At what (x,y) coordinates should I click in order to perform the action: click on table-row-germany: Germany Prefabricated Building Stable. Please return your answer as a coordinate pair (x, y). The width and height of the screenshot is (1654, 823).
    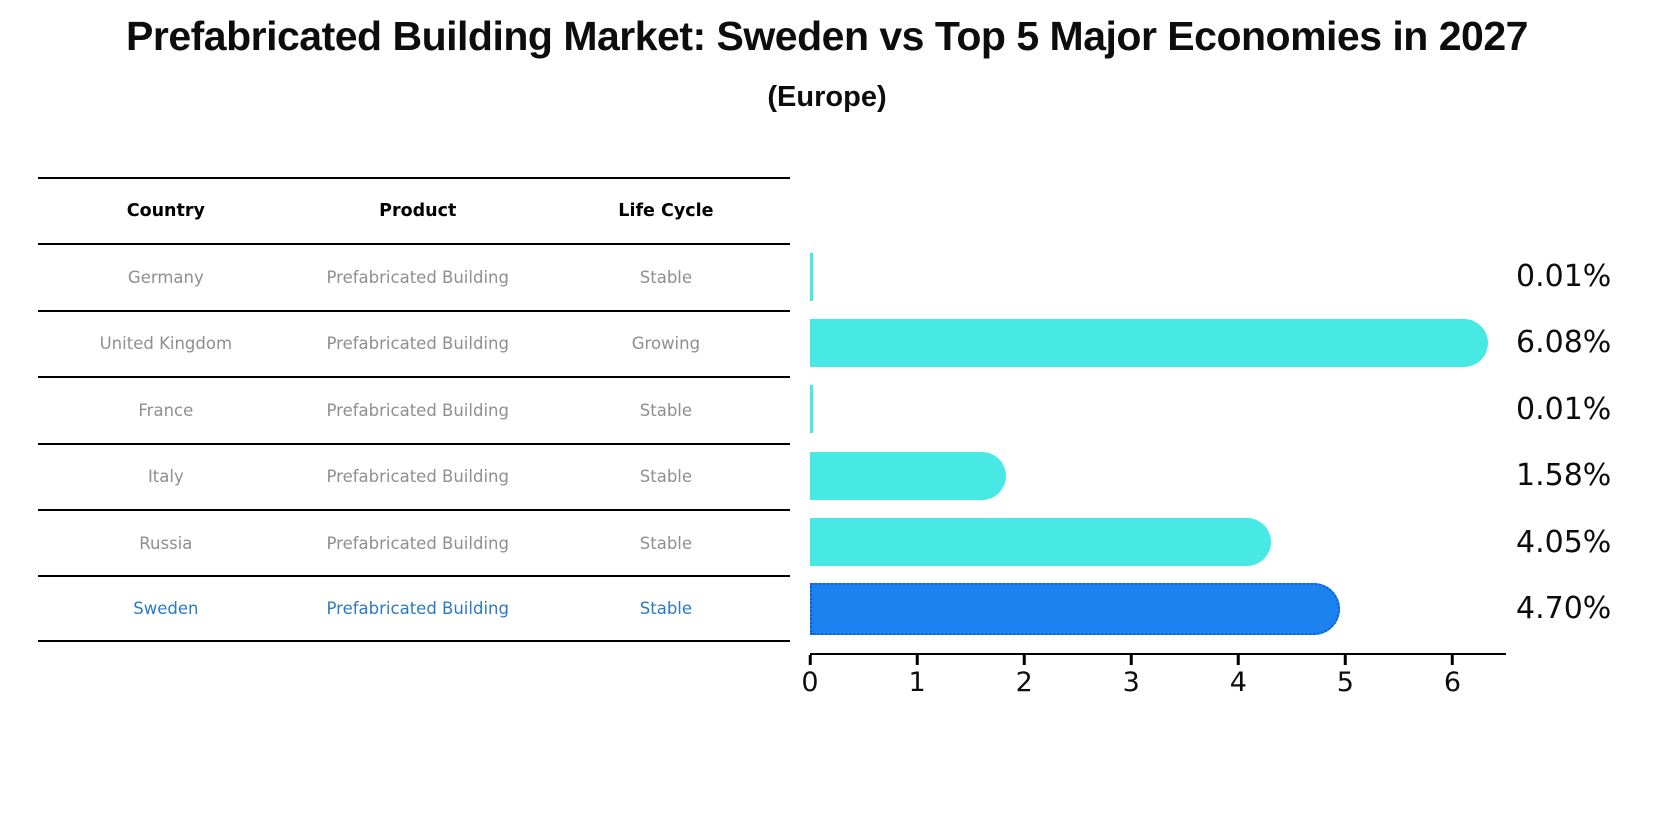
    Looking at the image, I should click on (414, 276).